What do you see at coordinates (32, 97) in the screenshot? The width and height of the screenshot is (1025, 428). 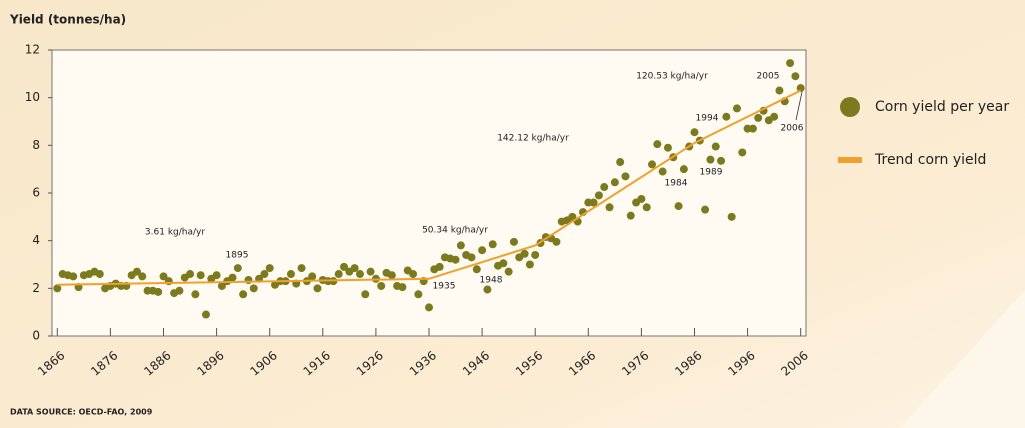 I see `y-tick-label: 10` at bounding box center [32, 97].